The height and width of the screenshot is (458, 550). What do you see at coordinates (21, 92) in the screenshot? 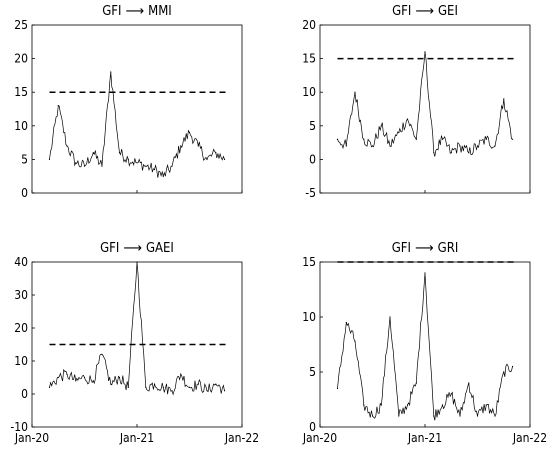
I see `y-tick-label: 15` at bounding box center [21, 92].